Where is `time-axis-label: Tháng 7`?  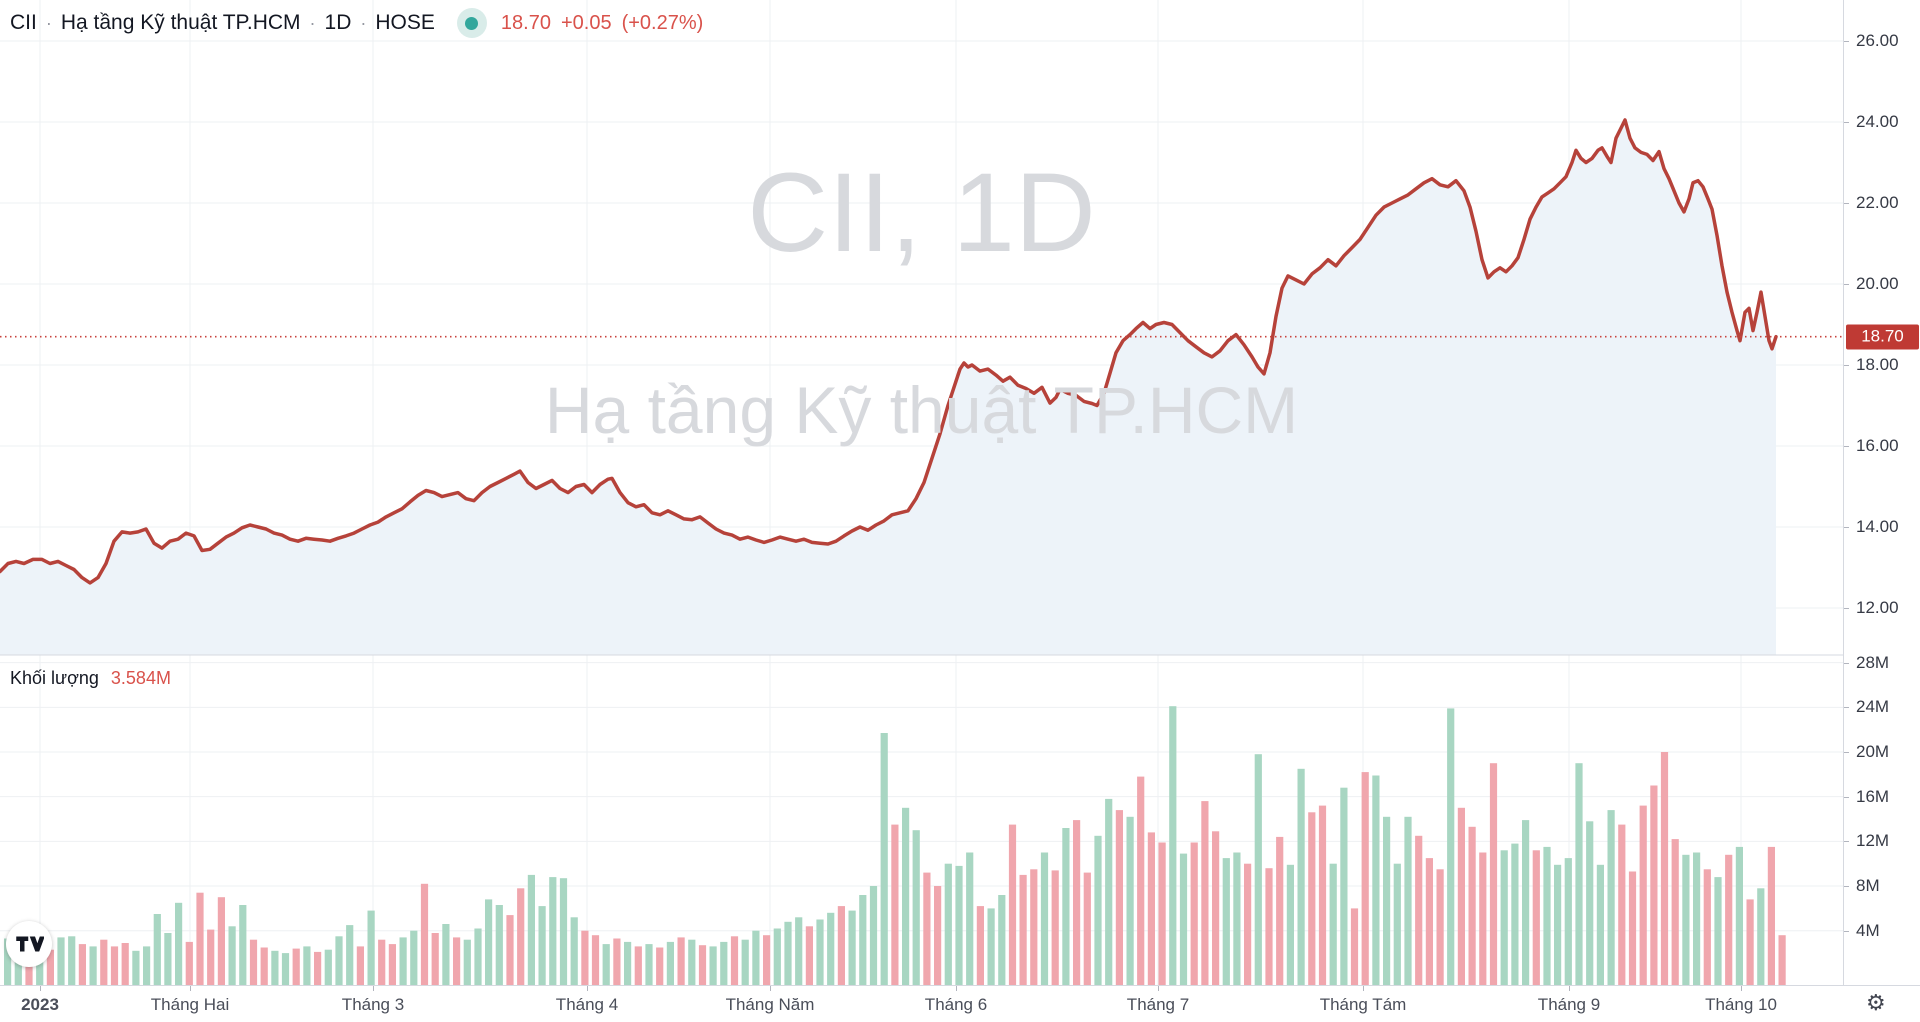
time-axis-label: Tháng 7 is located at coordinates (1158, 1004).